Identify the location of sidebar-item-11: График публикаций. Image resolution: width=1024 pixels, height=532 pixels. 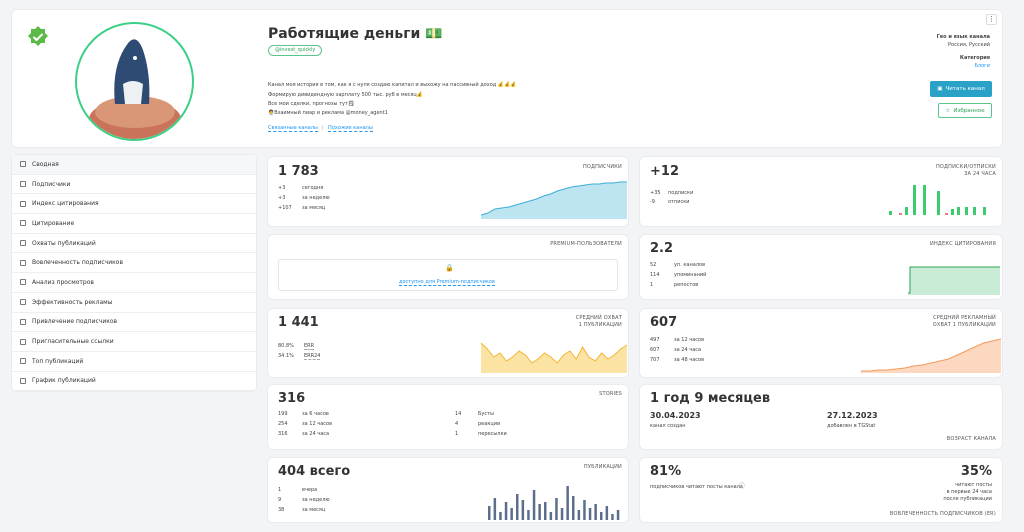
(134, 382).